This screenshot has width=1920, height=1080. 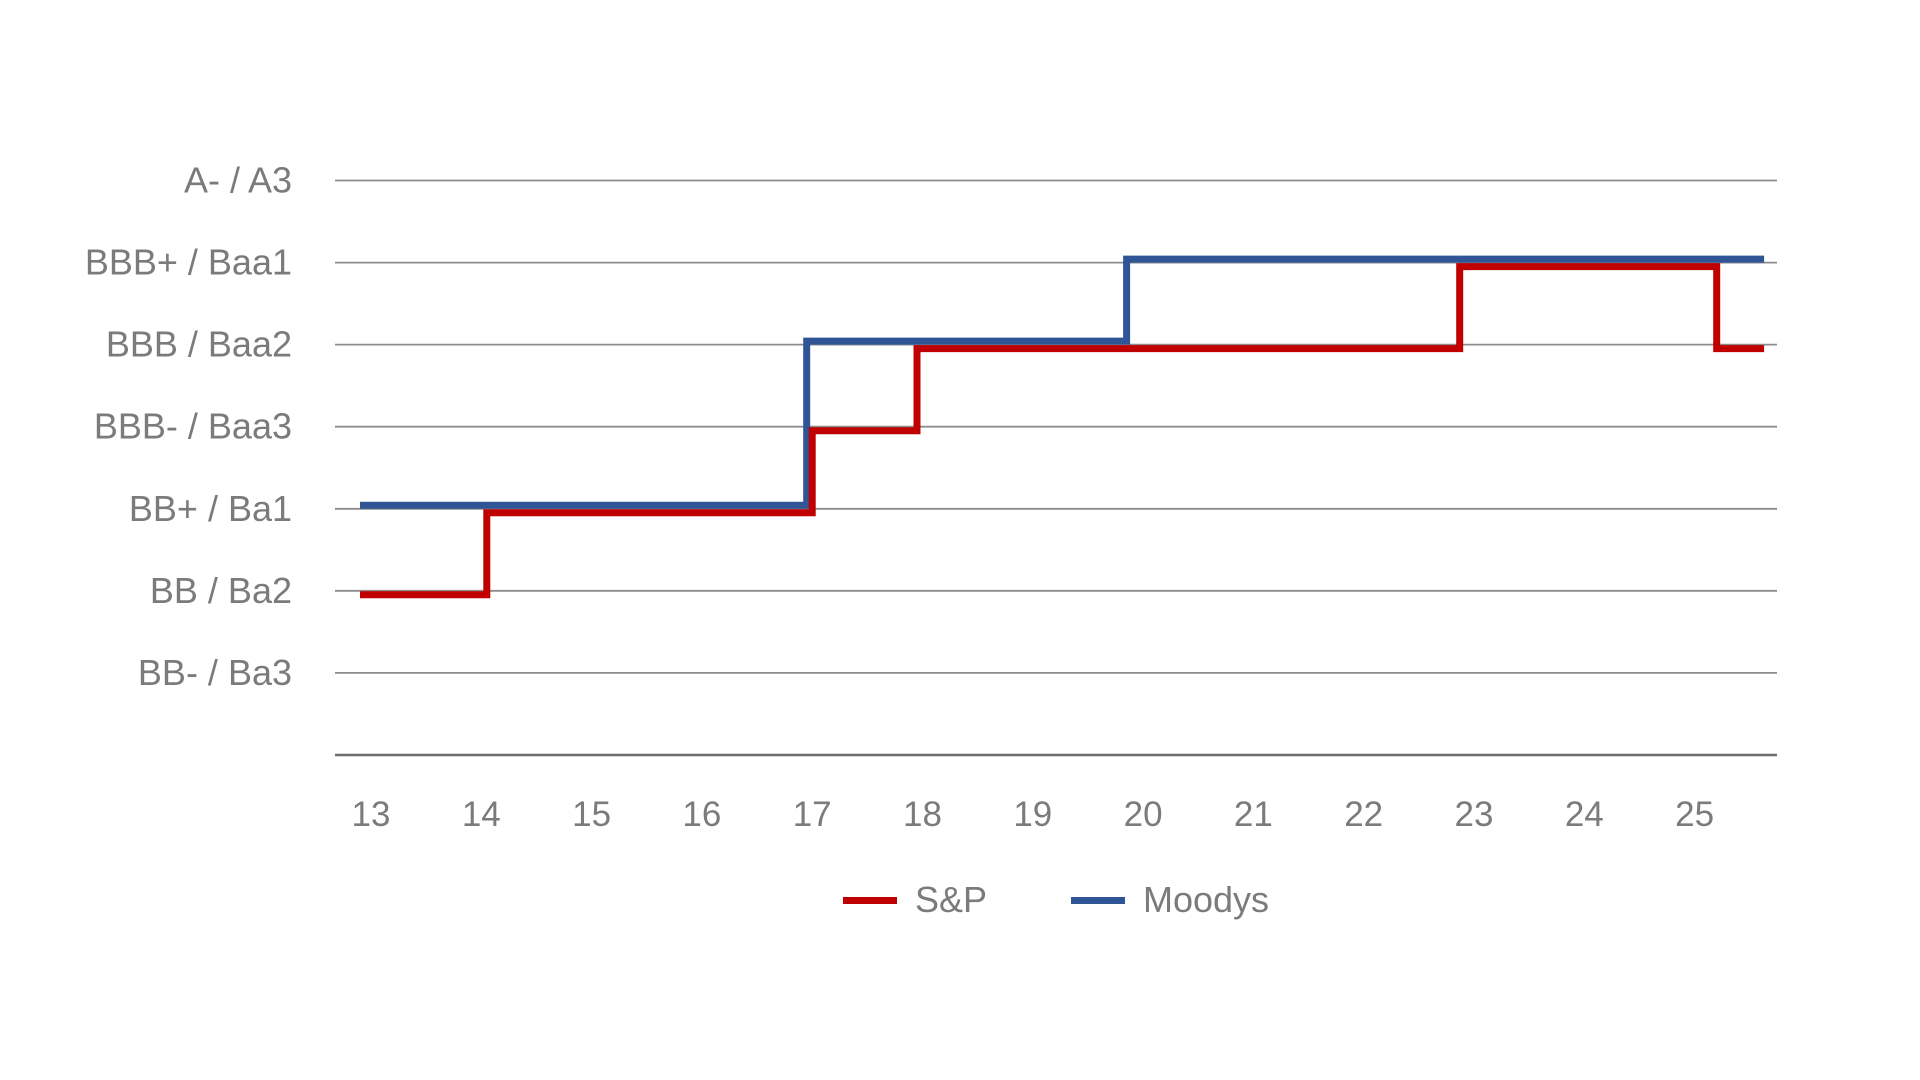 What do you see at coordinates (481, 814) in the screenshot?
I see `x-axis-tick-label: 14` at bounding box center [481, 814].